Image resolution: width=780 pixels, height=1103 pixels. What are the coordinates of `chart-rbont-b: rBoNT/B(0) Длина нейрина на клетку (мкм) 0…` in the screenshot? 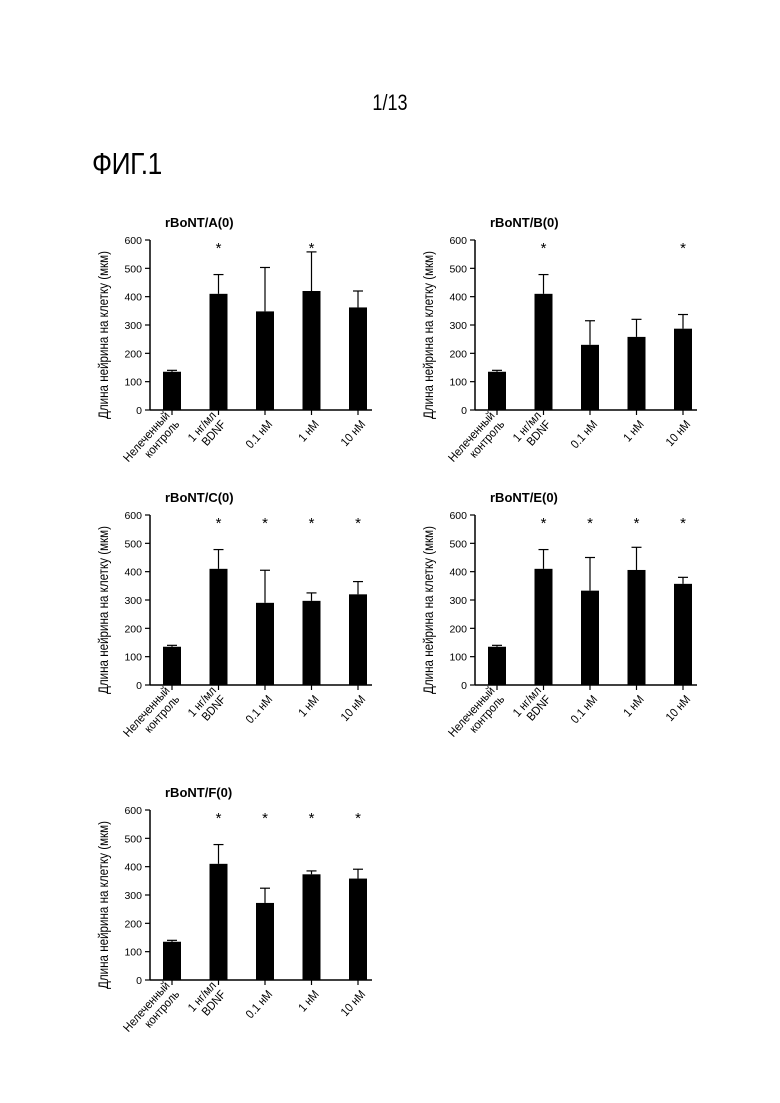 It's located at (555, 337).